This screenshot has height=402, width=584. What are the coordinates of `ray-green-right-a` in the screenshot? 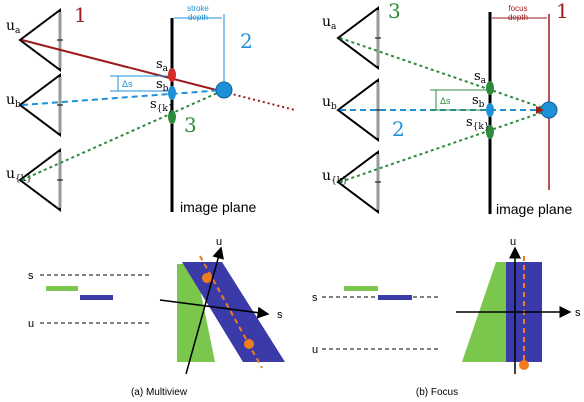 It's located at (444, 74).